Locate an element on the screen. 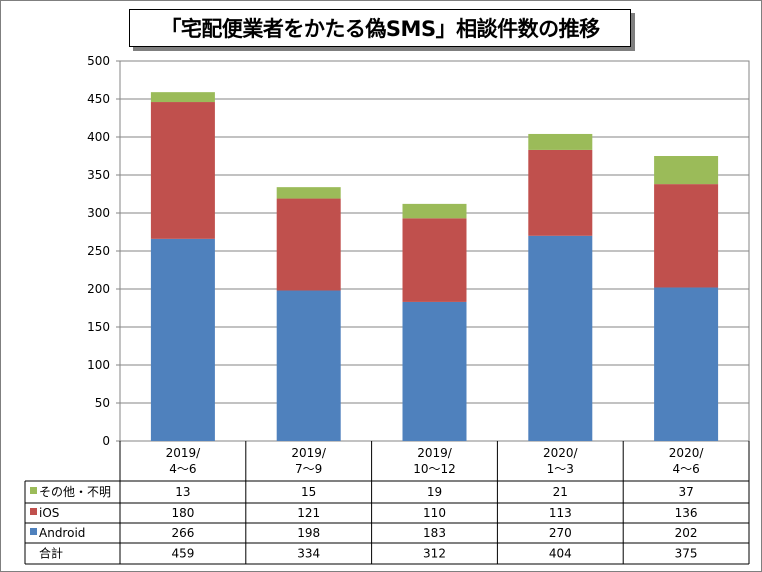  y-tick-label: 300 is located at coordinates (98, 213).